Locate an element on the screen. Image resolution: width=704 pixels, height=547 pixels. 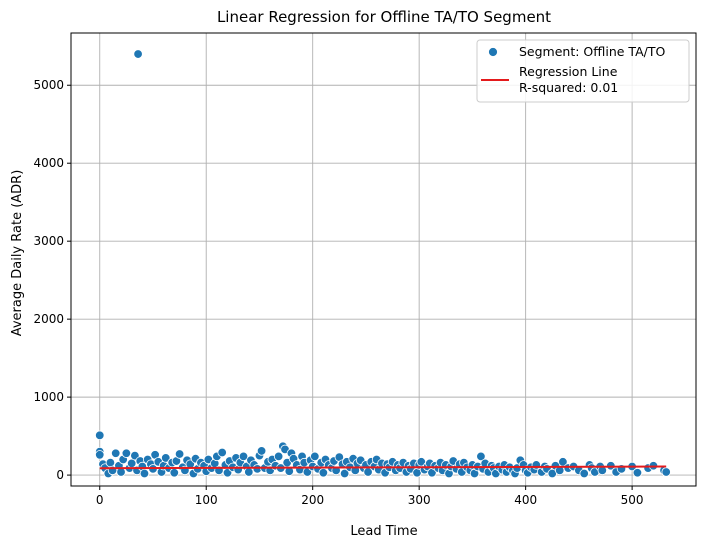
y-tick-label: 4000 is located at coordinates (48, 163).